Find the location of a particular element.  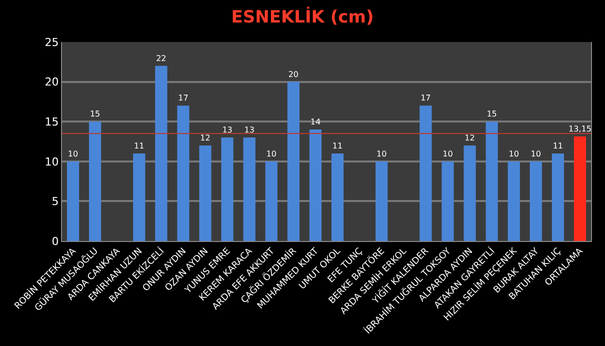

y-tick-label: 10 is located at coordinates (51, 161).